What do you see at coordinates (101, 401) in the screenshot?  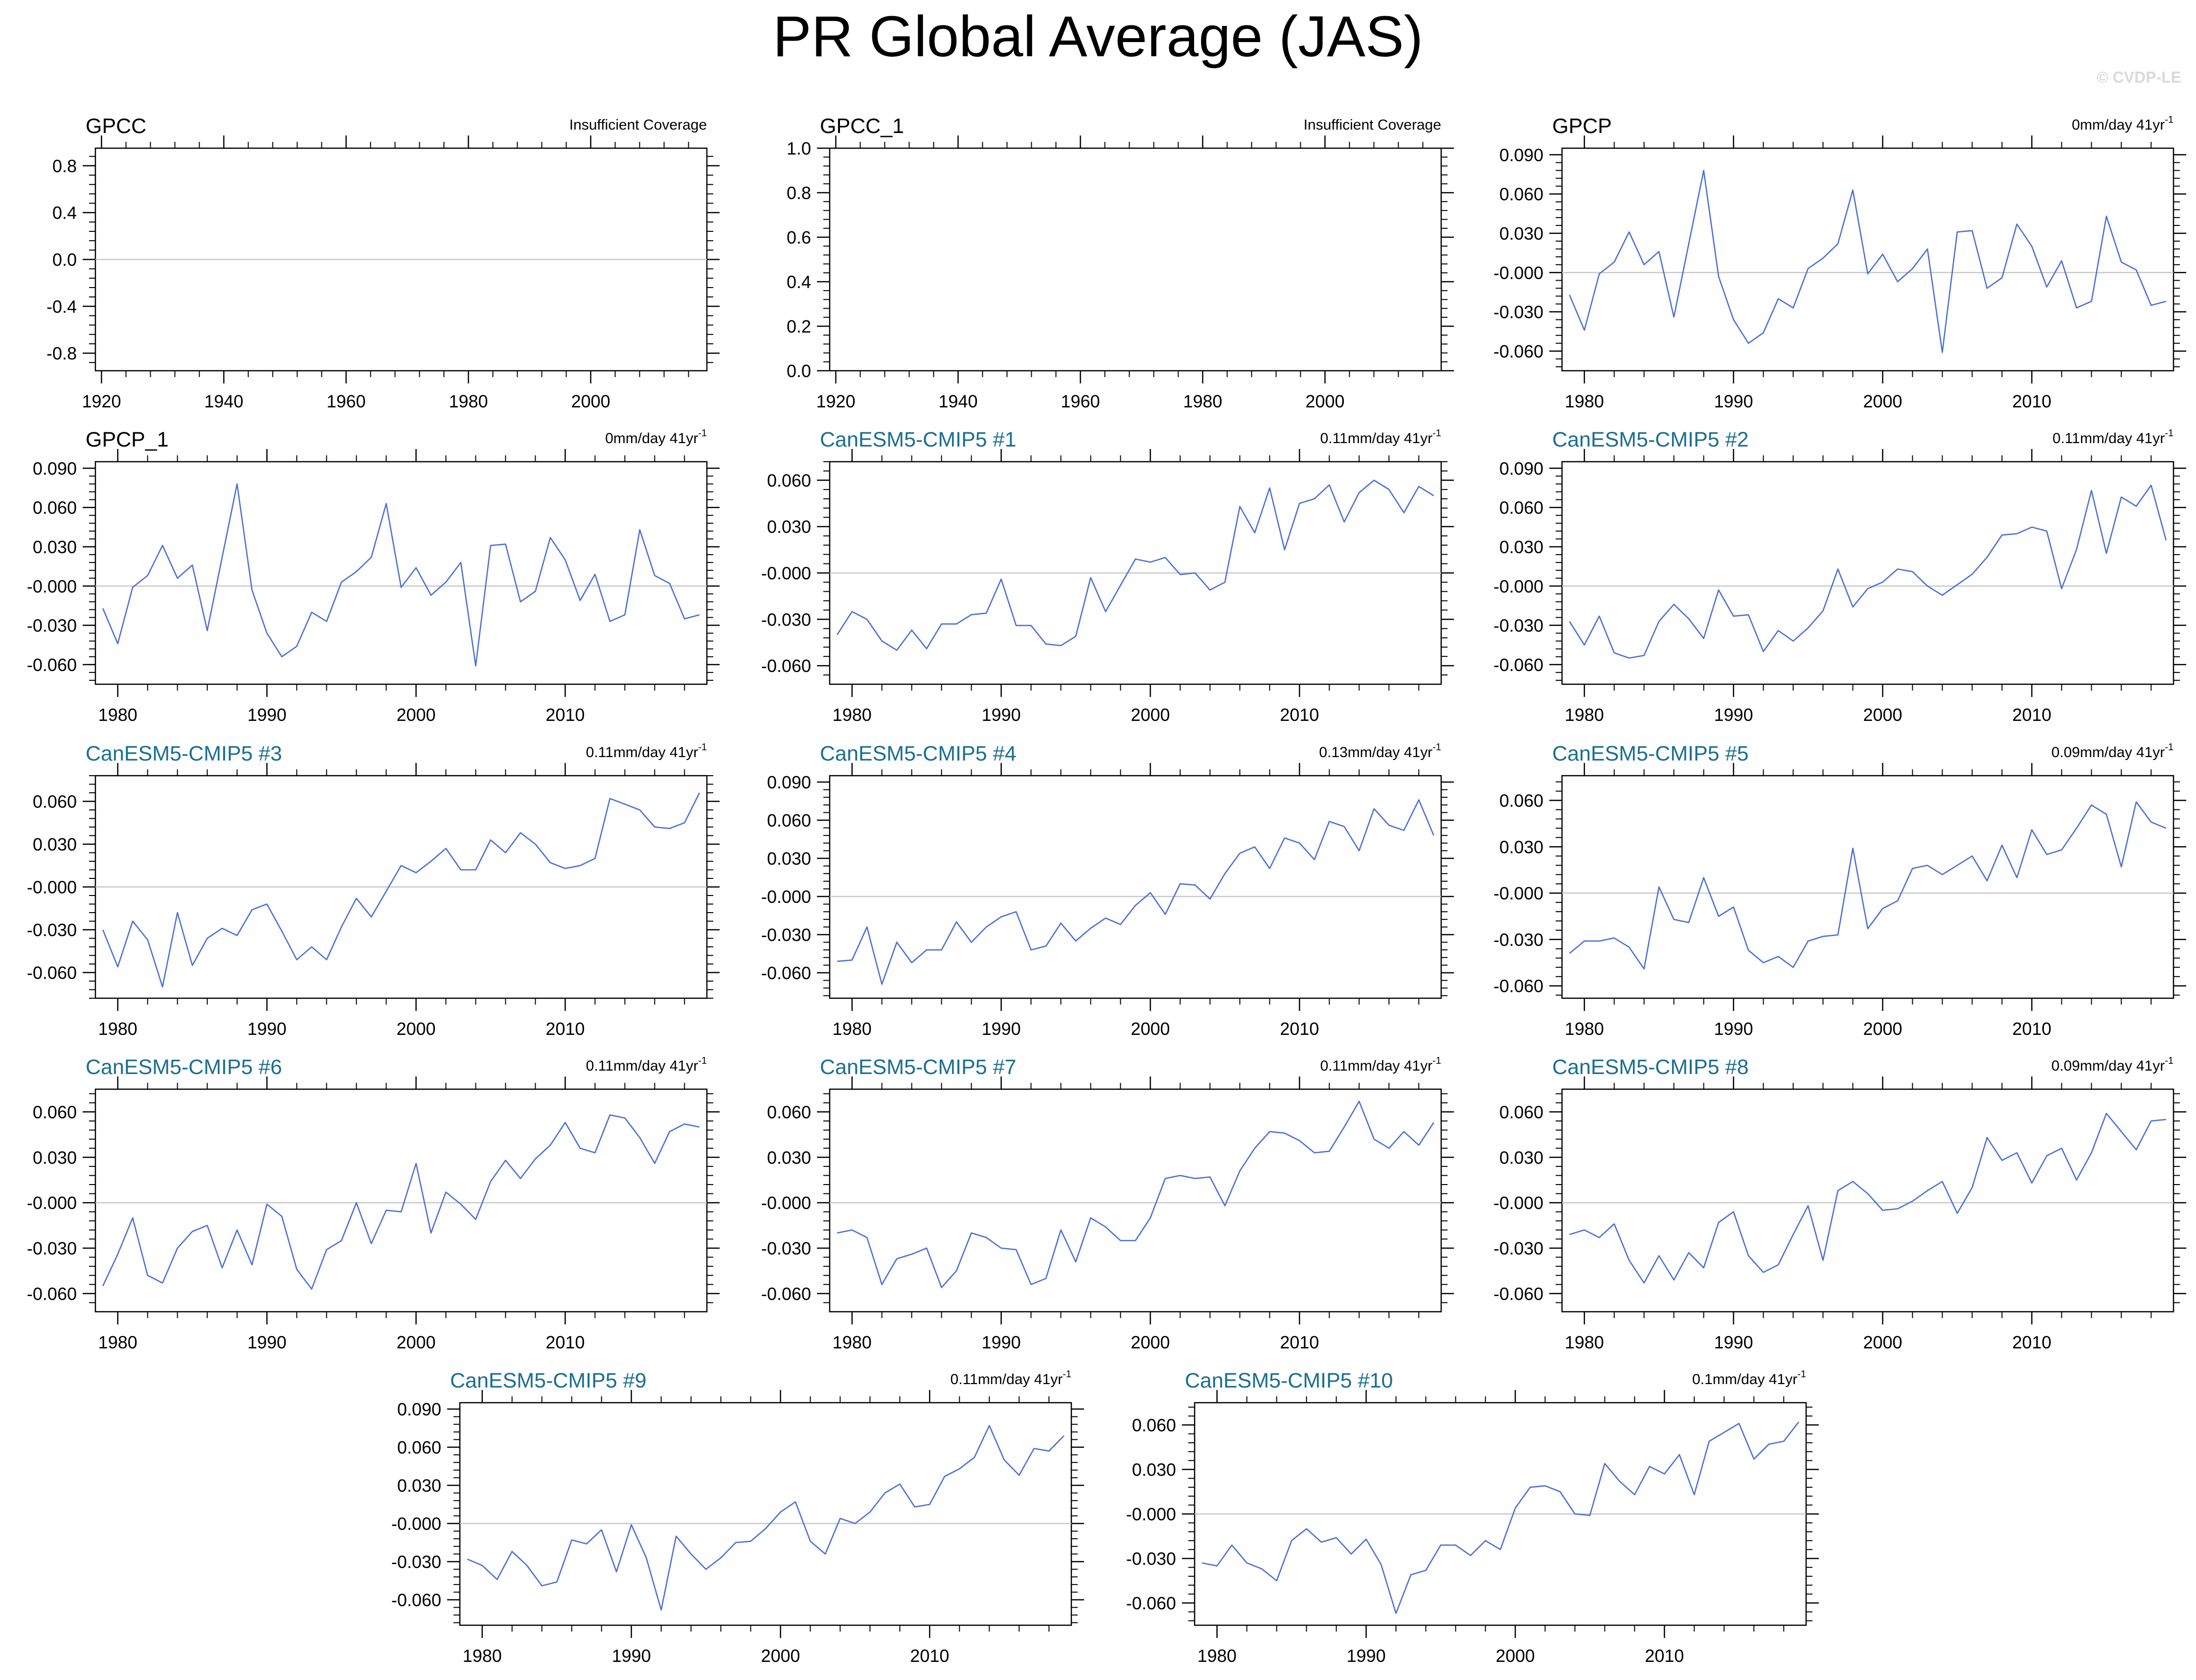 I see `x-tick-label: 1920` at bounding box center [101, 401].